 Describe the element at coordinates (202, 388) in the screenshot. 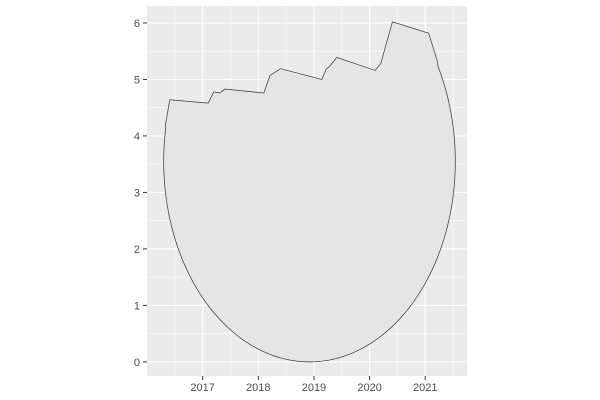

I see `x-tick-label: 2017` at that location.